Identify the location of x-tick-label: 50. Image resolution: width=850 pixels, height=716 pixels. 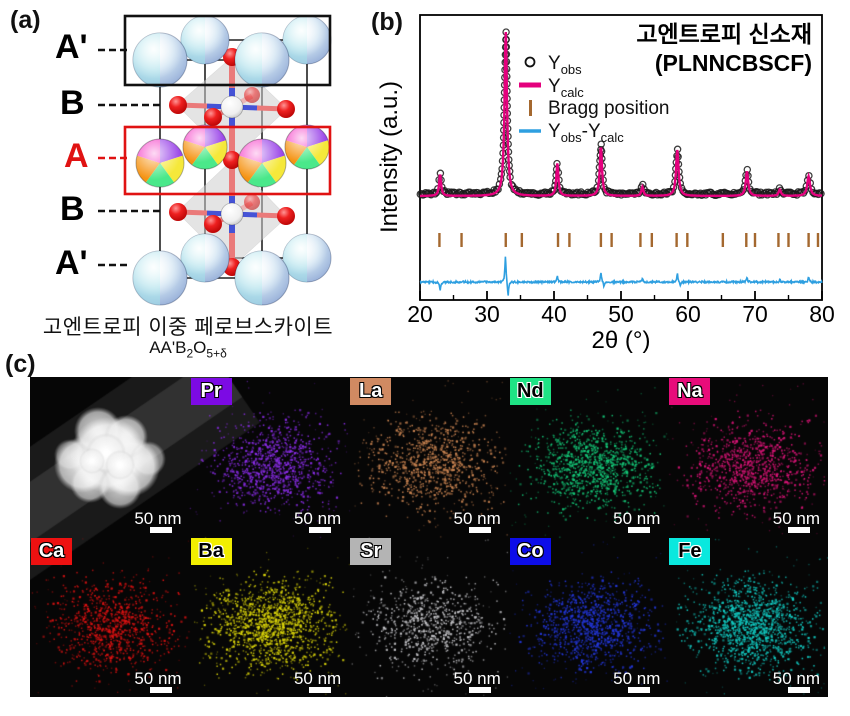
(621, 314).